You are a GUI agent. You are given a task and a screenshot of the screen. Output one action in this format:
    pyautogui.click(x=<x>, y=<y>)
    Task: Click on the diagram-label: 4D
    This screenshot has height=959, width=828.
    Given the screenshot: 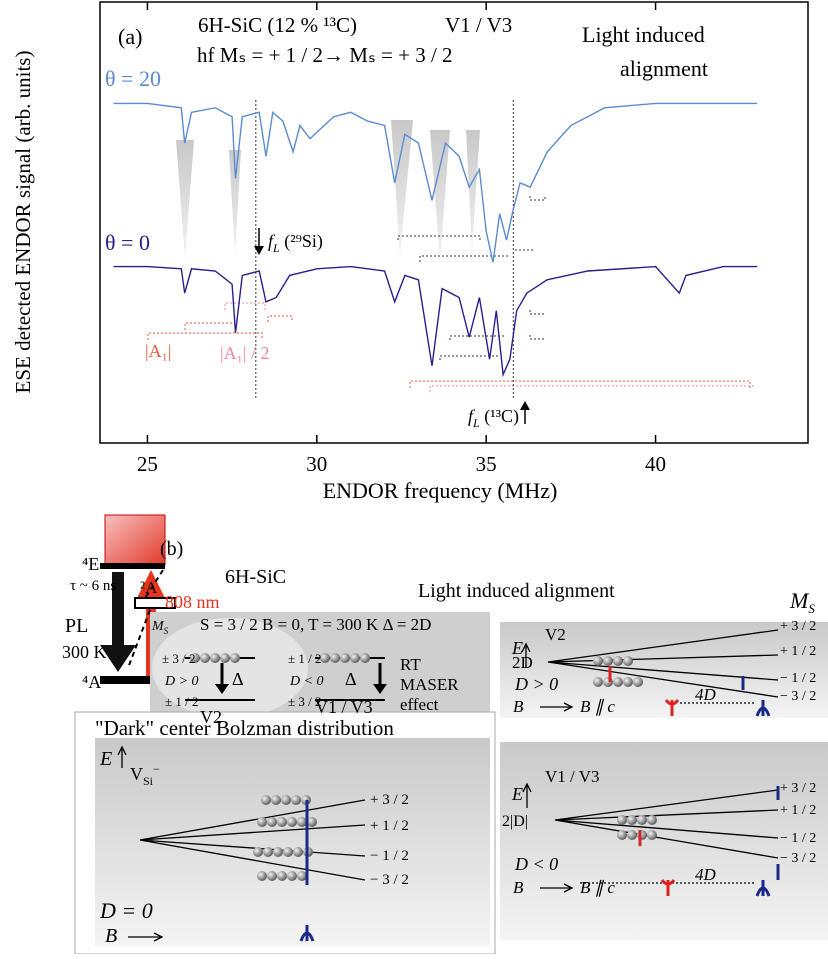 What is the action you would take?
    pyautogui.click(x=706, y=874)
    